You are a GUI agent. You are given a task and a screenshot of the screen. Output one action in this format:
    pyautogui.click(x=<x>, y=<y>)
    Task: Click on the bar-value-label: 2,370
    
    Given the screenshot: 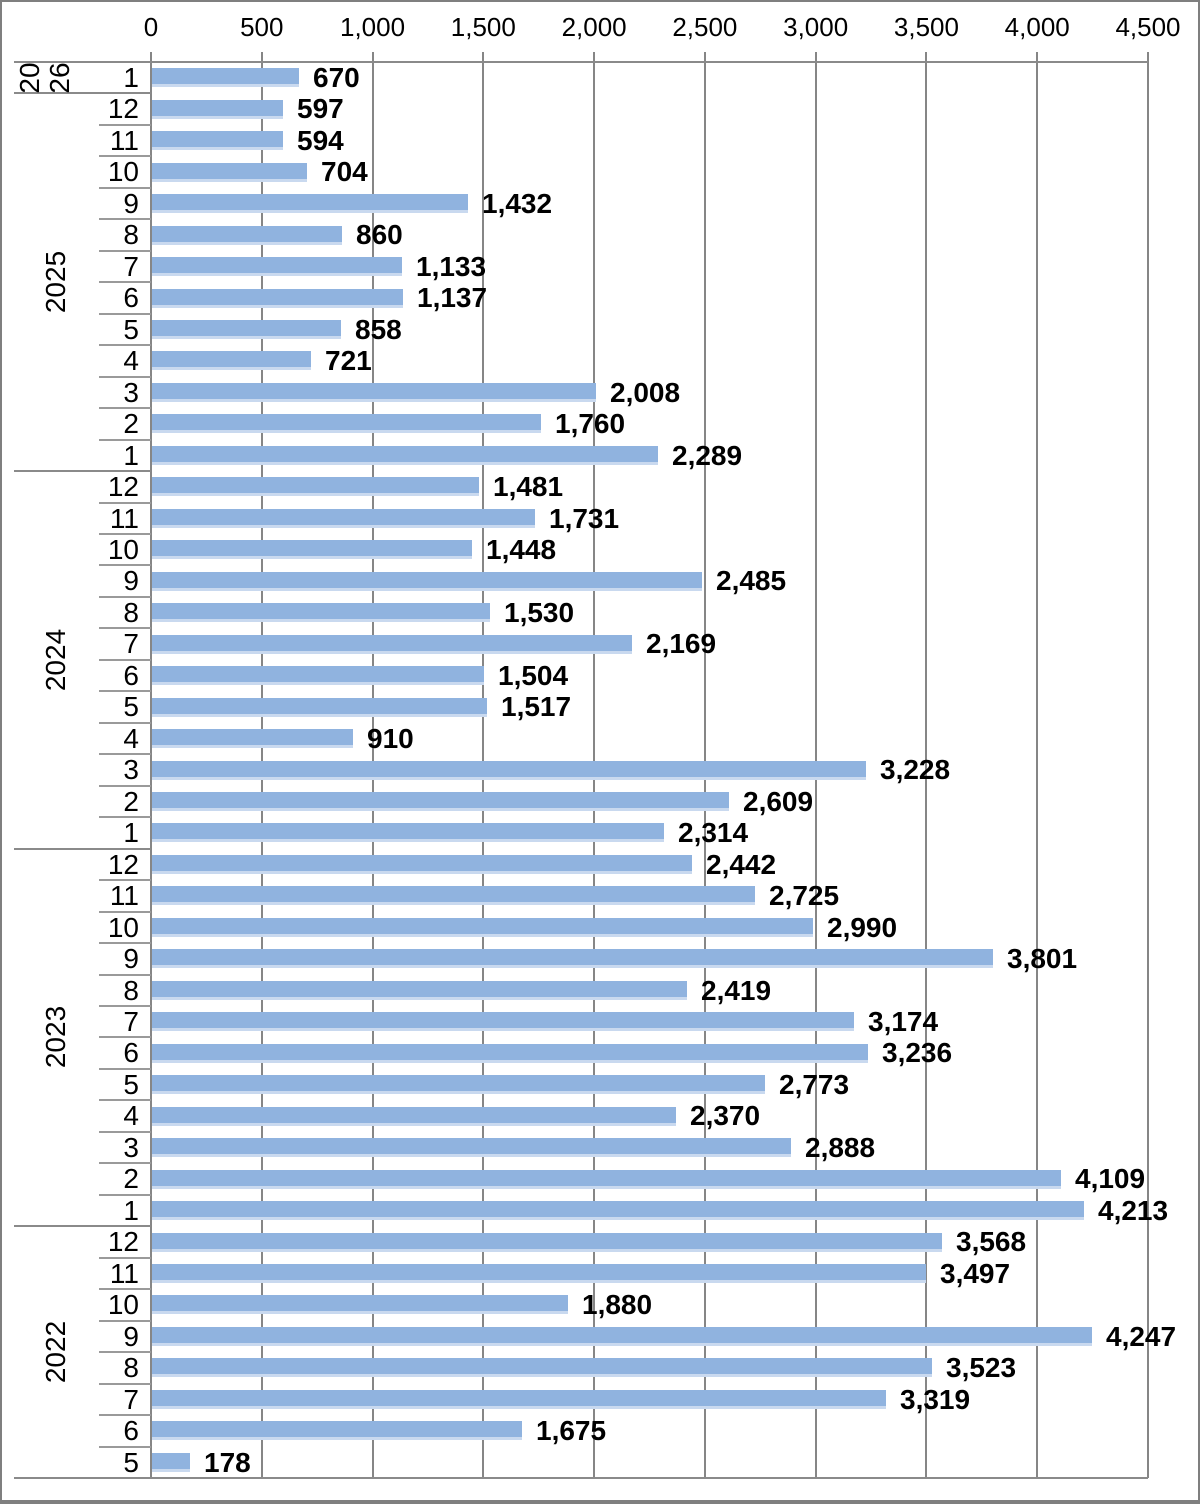 What is the action you would take?
    pyautogui.click(x=725, y=1116)
    